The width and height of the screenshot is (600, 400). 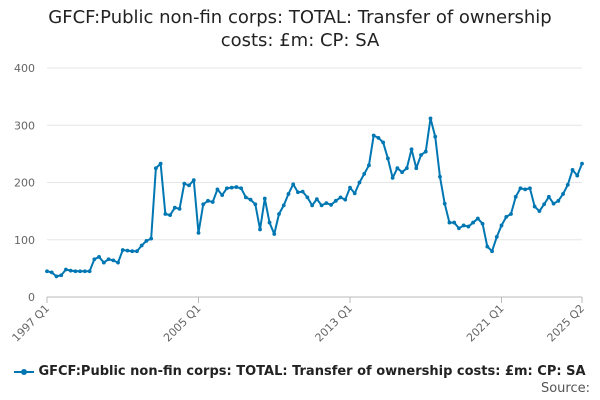 I want to click on x-tick-label: 2021 Q1, so click(x=485, y=323).